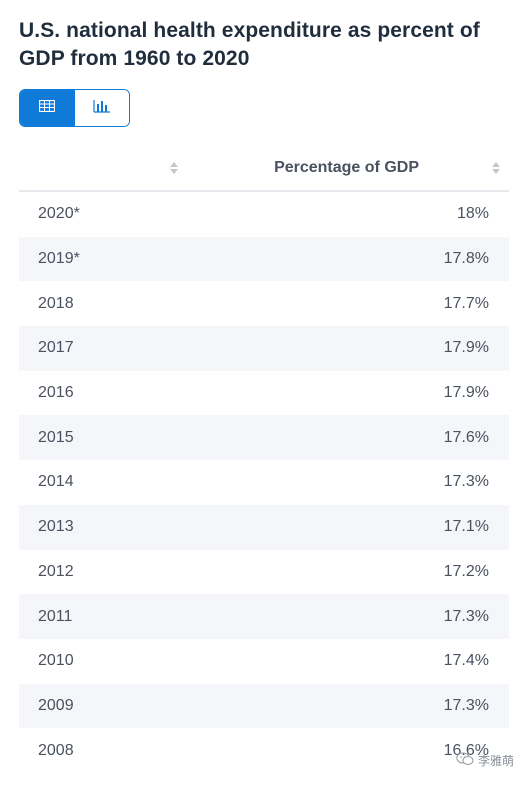 Image resolution: width=528 pixels, height=785 pixels. Describe the element at coordinates (466, 527) in the screenshot. I see `percentage-cell: 17.1%` at that location.